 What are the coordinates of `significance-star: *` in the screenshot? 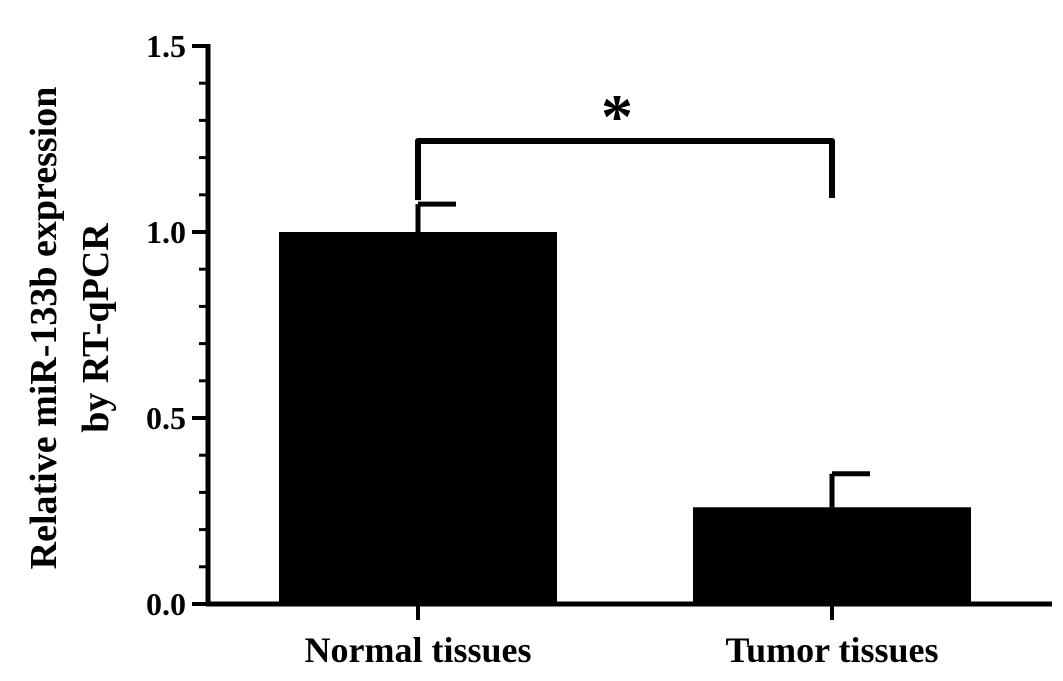 It's located at (617, 116).